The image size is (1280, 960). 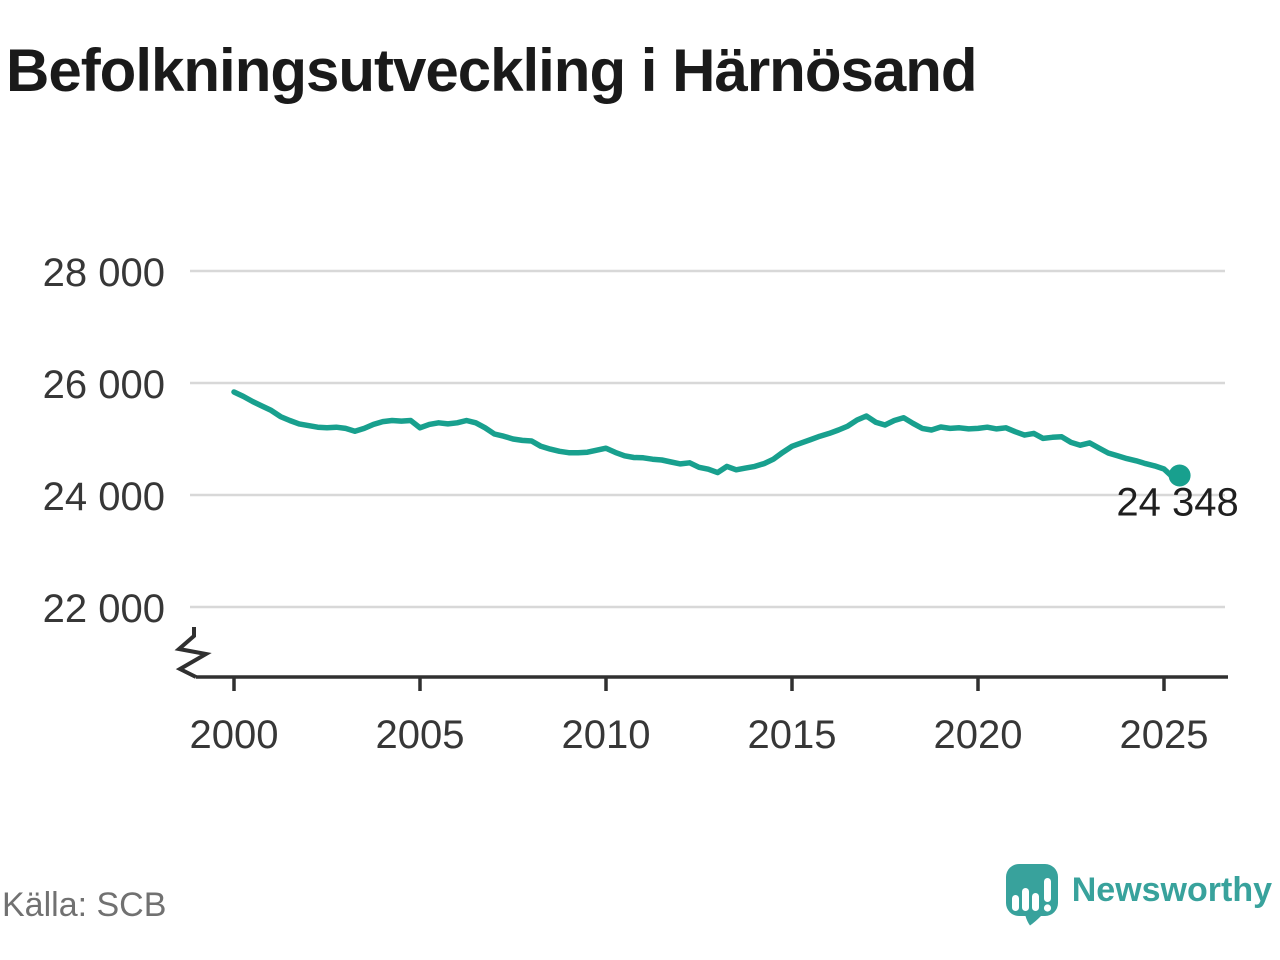 What do you see at coordinates (1171, 890) in the screenshot?
I see `brand-name: Newsworthy` at bounding box center [1171, 890].